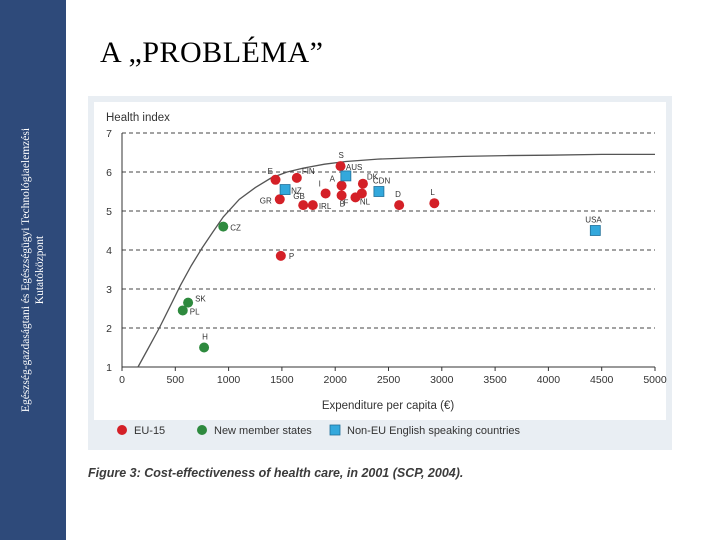  I want to click on y-tick-label-6: 6, so click(109, 173).